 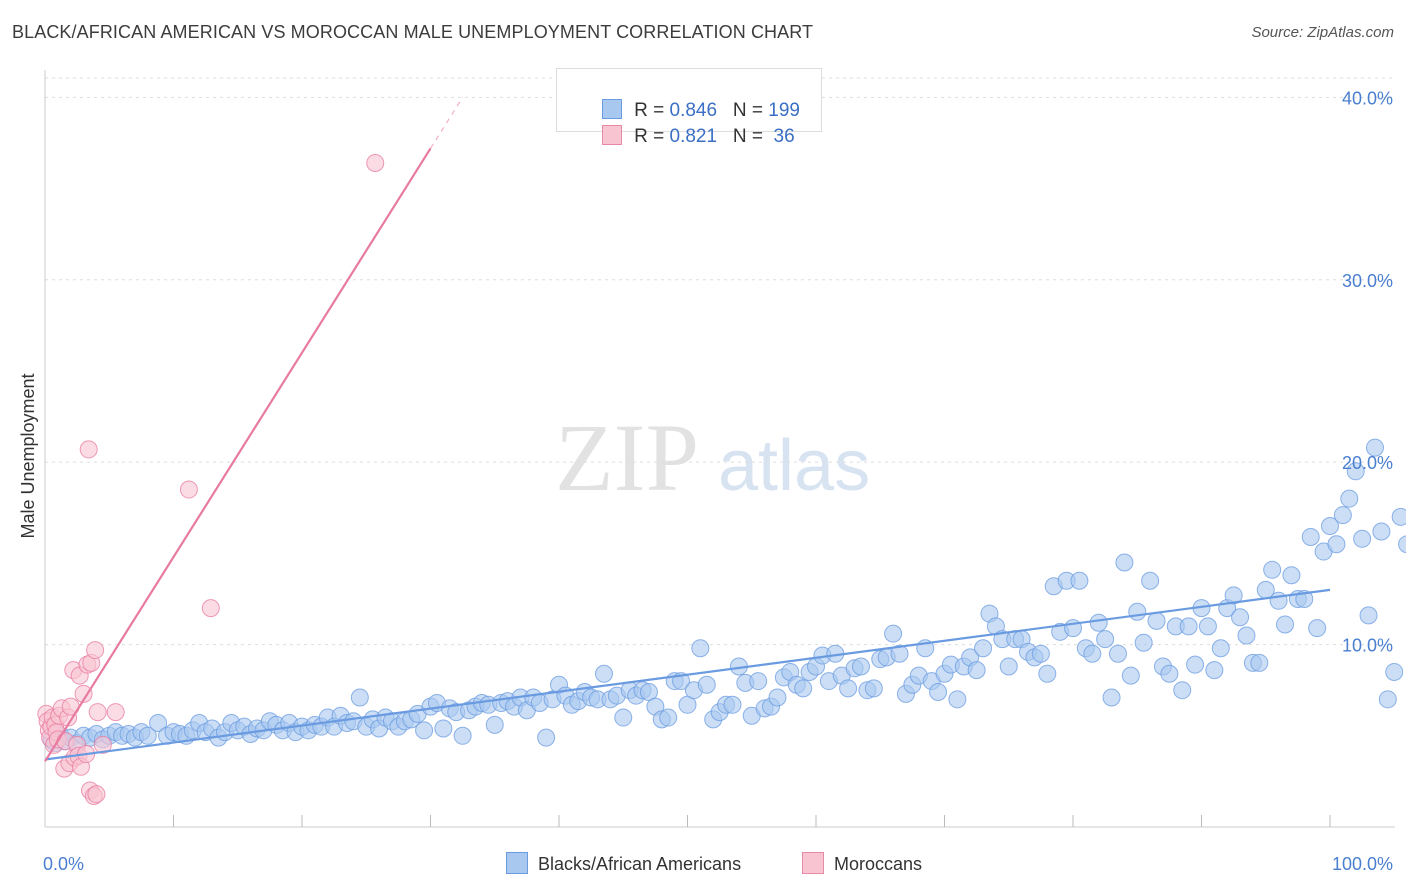 I want to click on x-tick-label: 0.0%, so click(x=63, y=864).